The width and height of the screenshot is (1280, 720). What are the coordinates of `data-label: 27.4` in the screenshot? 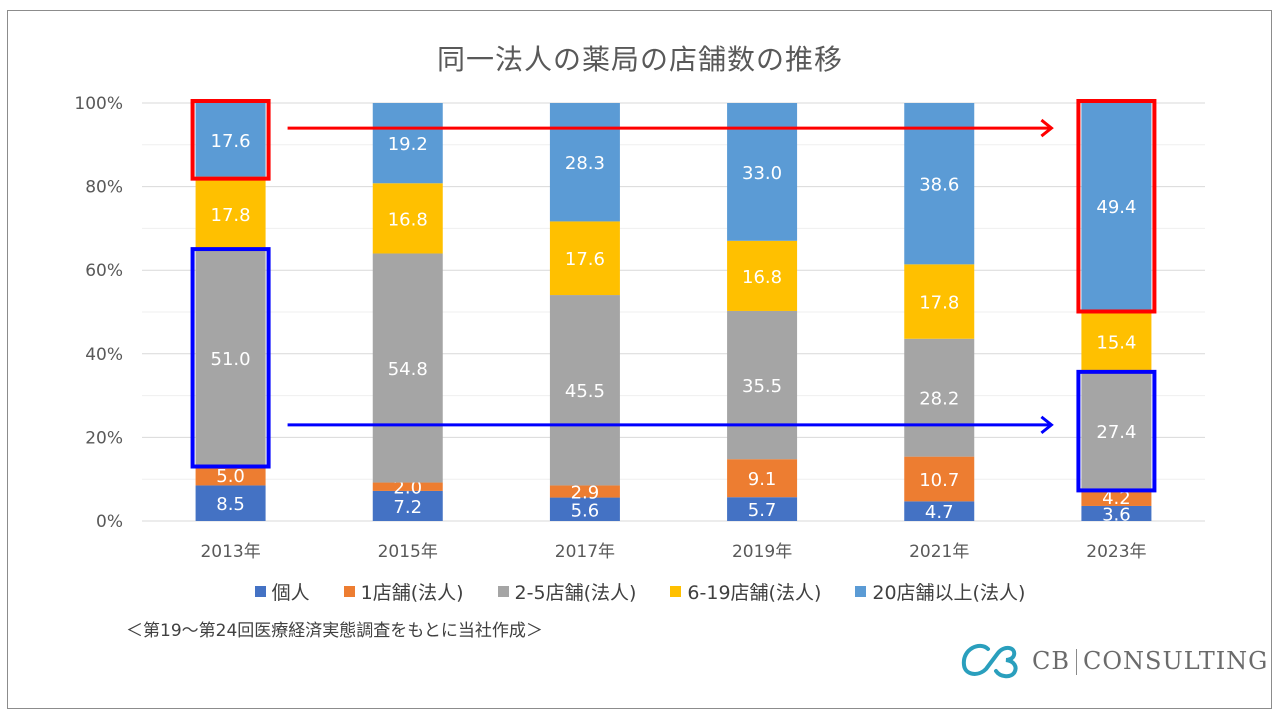 It's located at (1116, 432).